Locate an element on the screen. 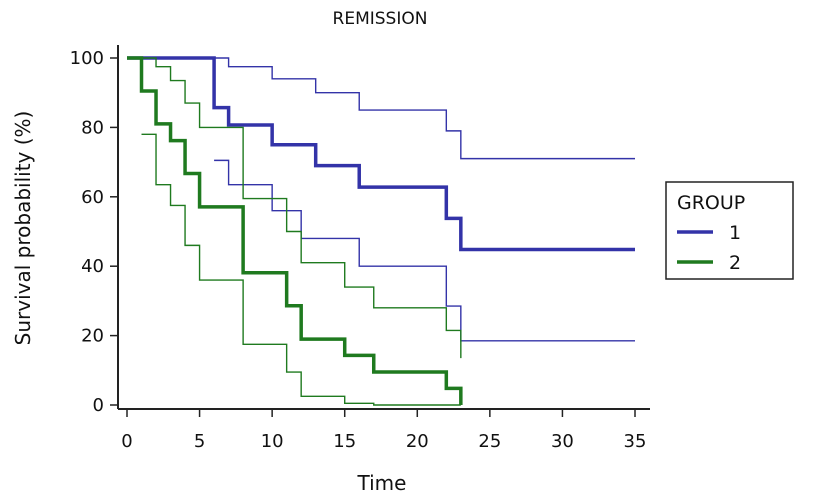 This screenshot has width=824, height=504. legend-label-1: 1 is located at coordinates (735, 233).